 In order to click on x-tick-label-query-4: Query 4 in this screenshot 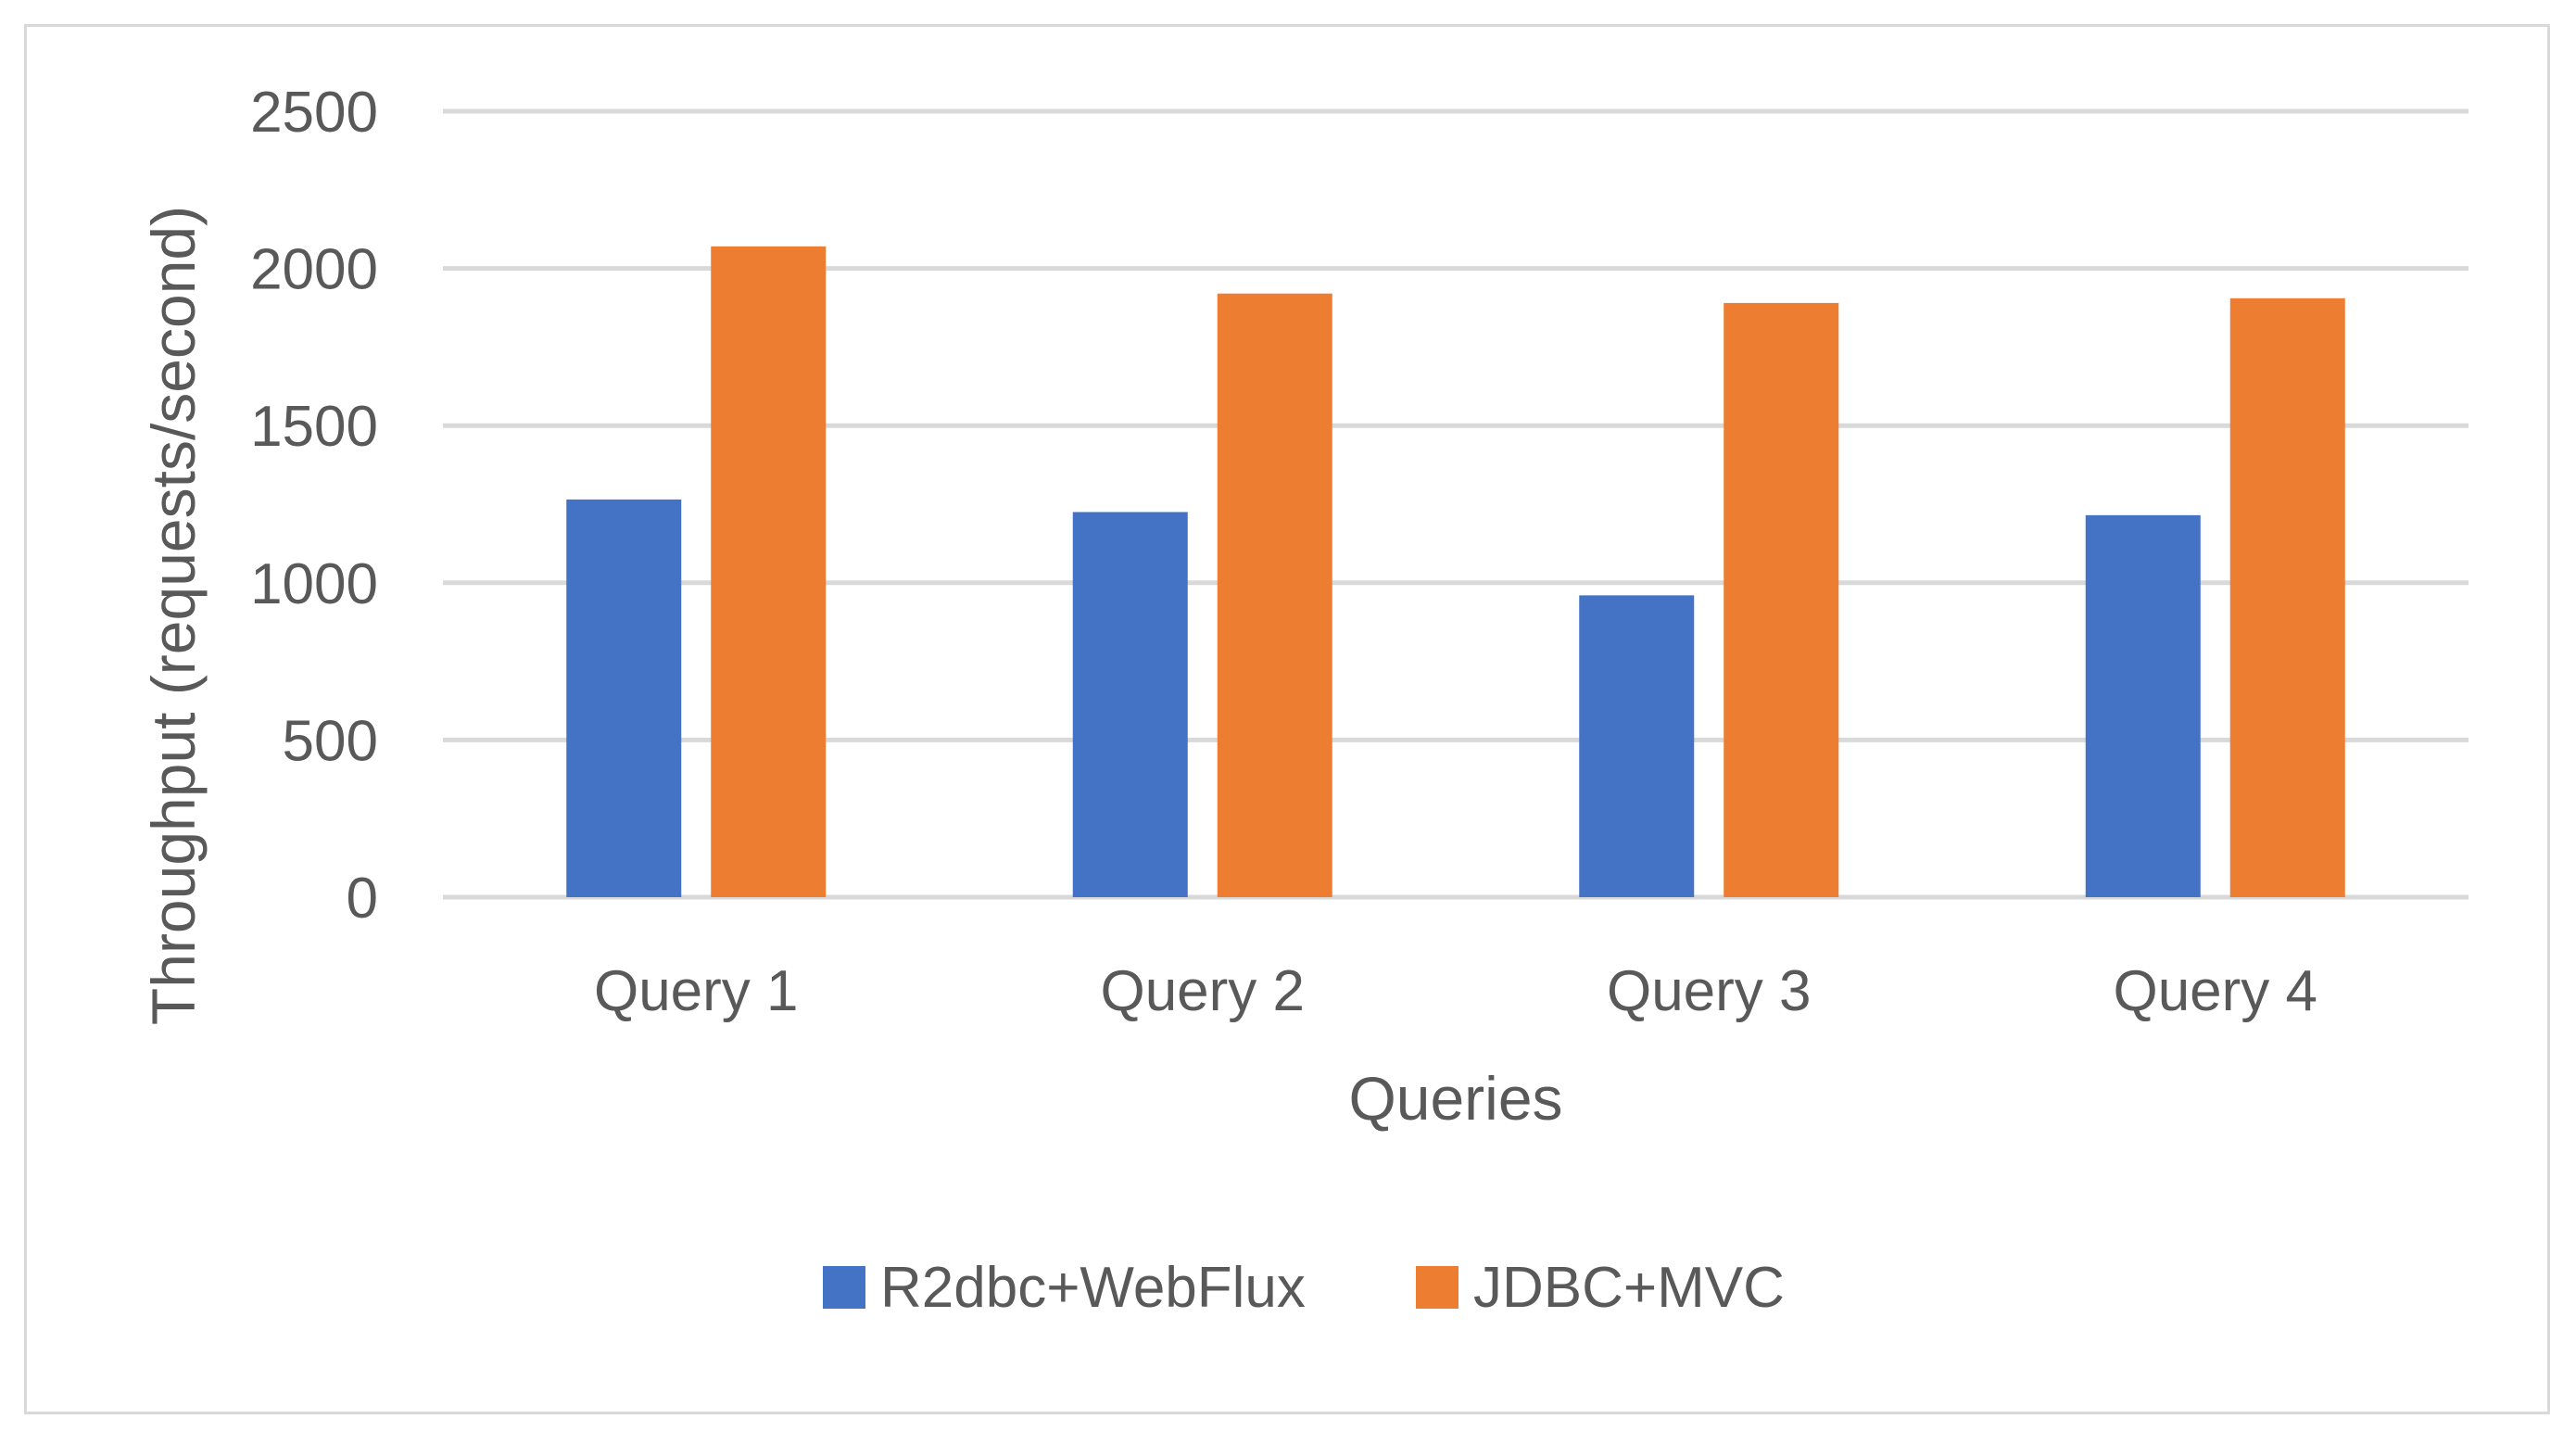, I will do `click(2215, 991)`.